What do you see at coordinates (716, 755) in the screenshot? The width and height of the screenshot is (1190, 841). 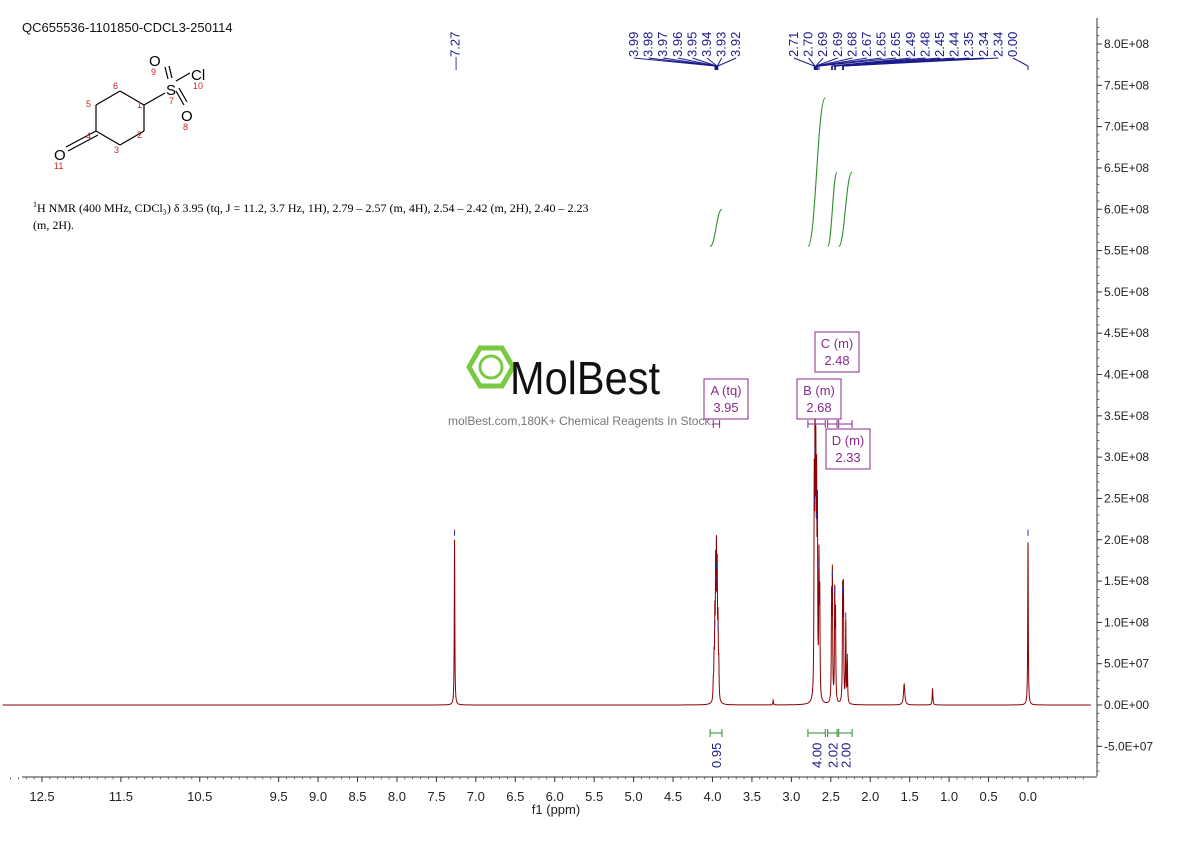 I see `integral-value: 0.95` at bounding box center [716, 755].